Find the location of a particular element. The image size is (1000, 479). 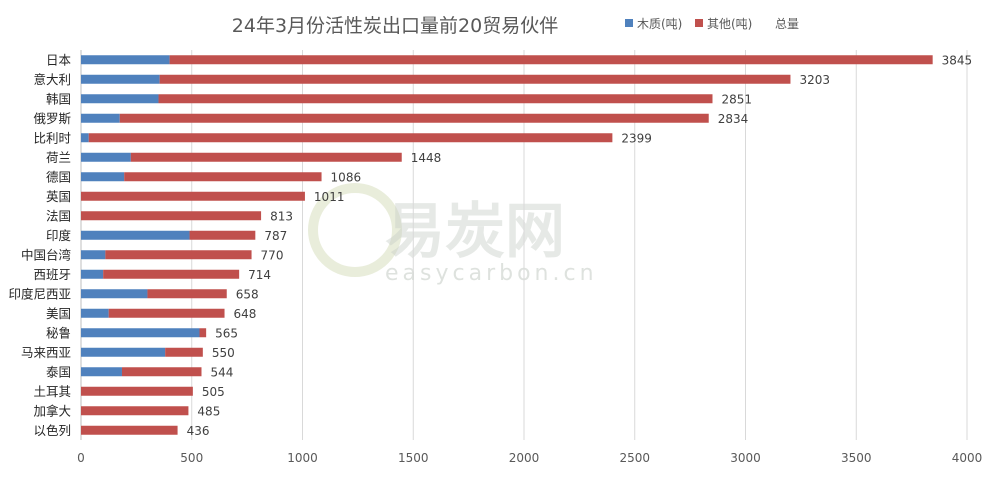

category-label: 中国台湾 is located at coordinates (46, 254).